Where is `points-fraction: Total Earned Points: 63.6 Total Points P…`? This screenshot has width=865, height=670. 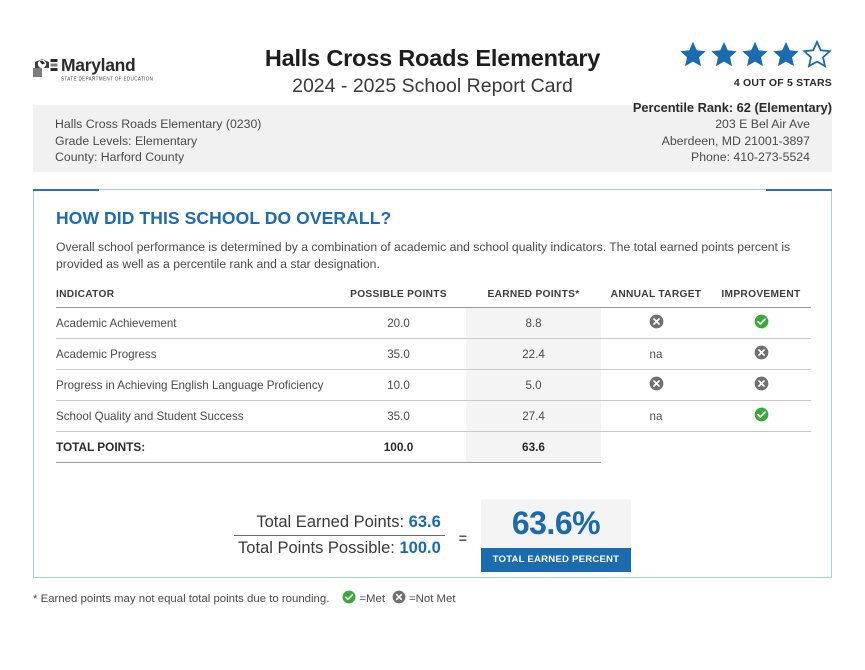
points-fraction: Total Earned Points: 63.6 Total Points P… is located at coordinates (339, 535).